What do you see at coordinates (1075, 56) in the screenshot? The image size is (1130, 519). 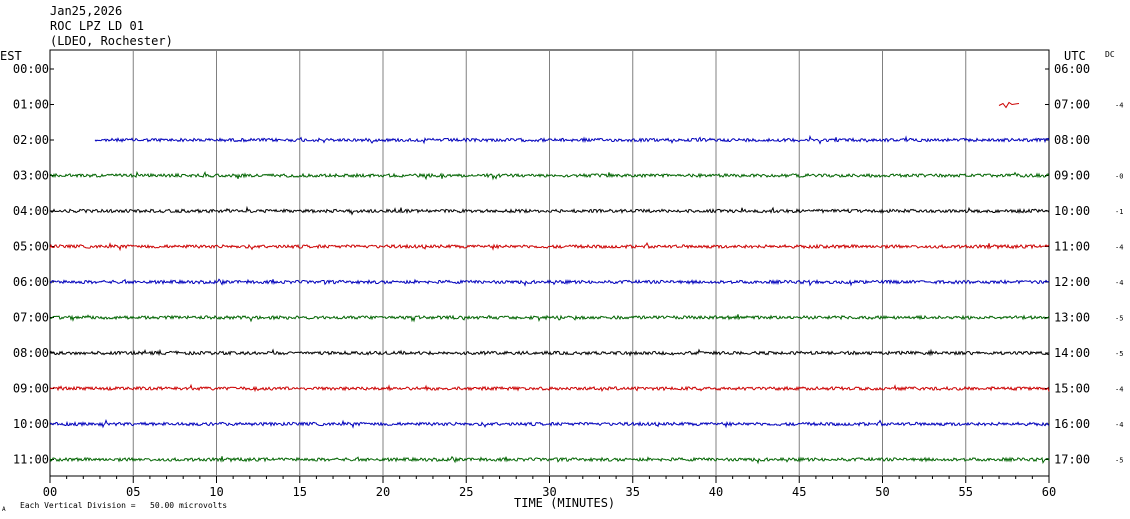 I see `utc-axis-label: UTC` at bounding box center [1075, 56].